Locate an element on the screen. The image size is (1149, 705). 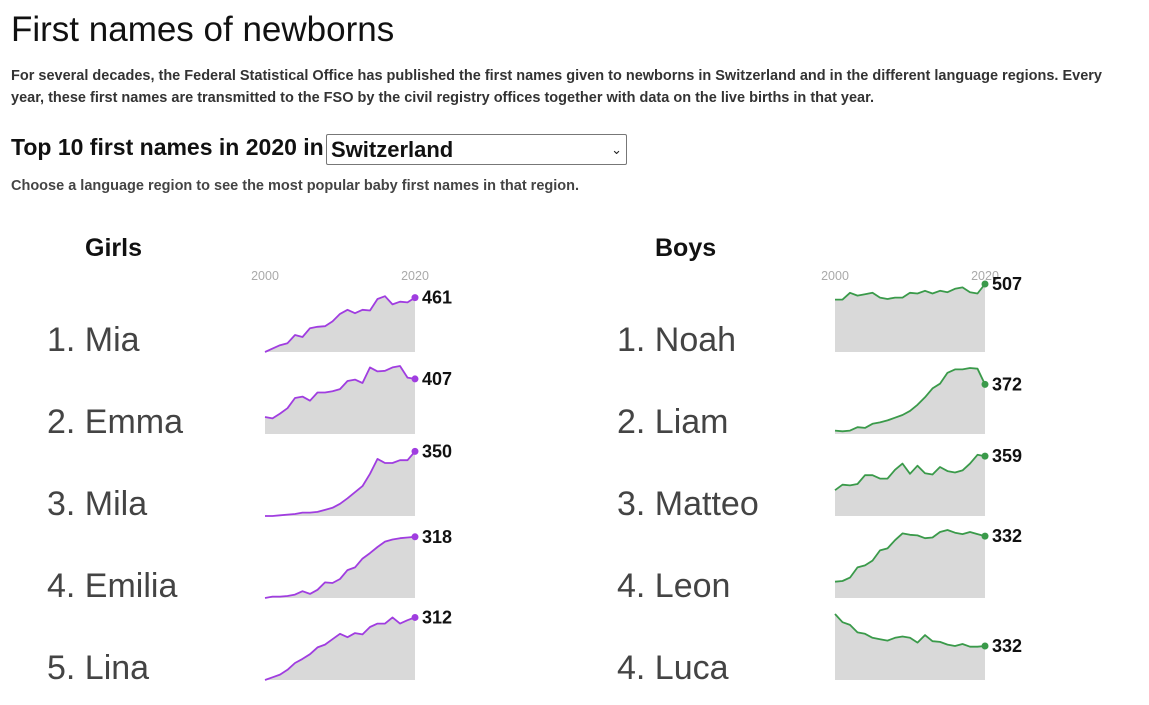
boy-name-label: 2. Liam is located at coordinates (673, 422).